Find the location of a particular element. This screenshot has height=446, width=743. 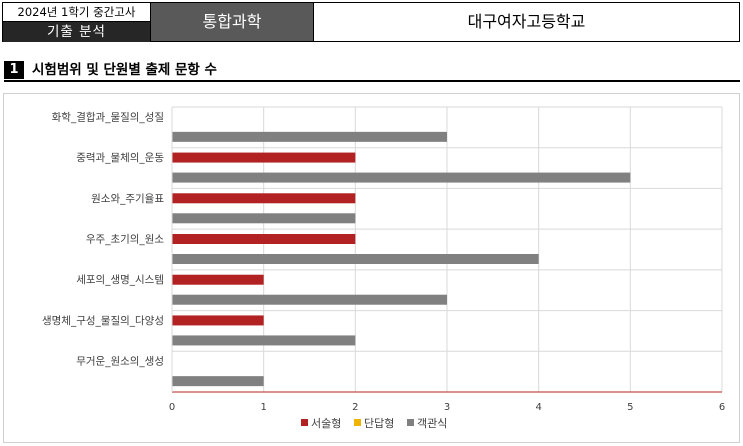

section-number: 1 is located at coordinates (14, 70).